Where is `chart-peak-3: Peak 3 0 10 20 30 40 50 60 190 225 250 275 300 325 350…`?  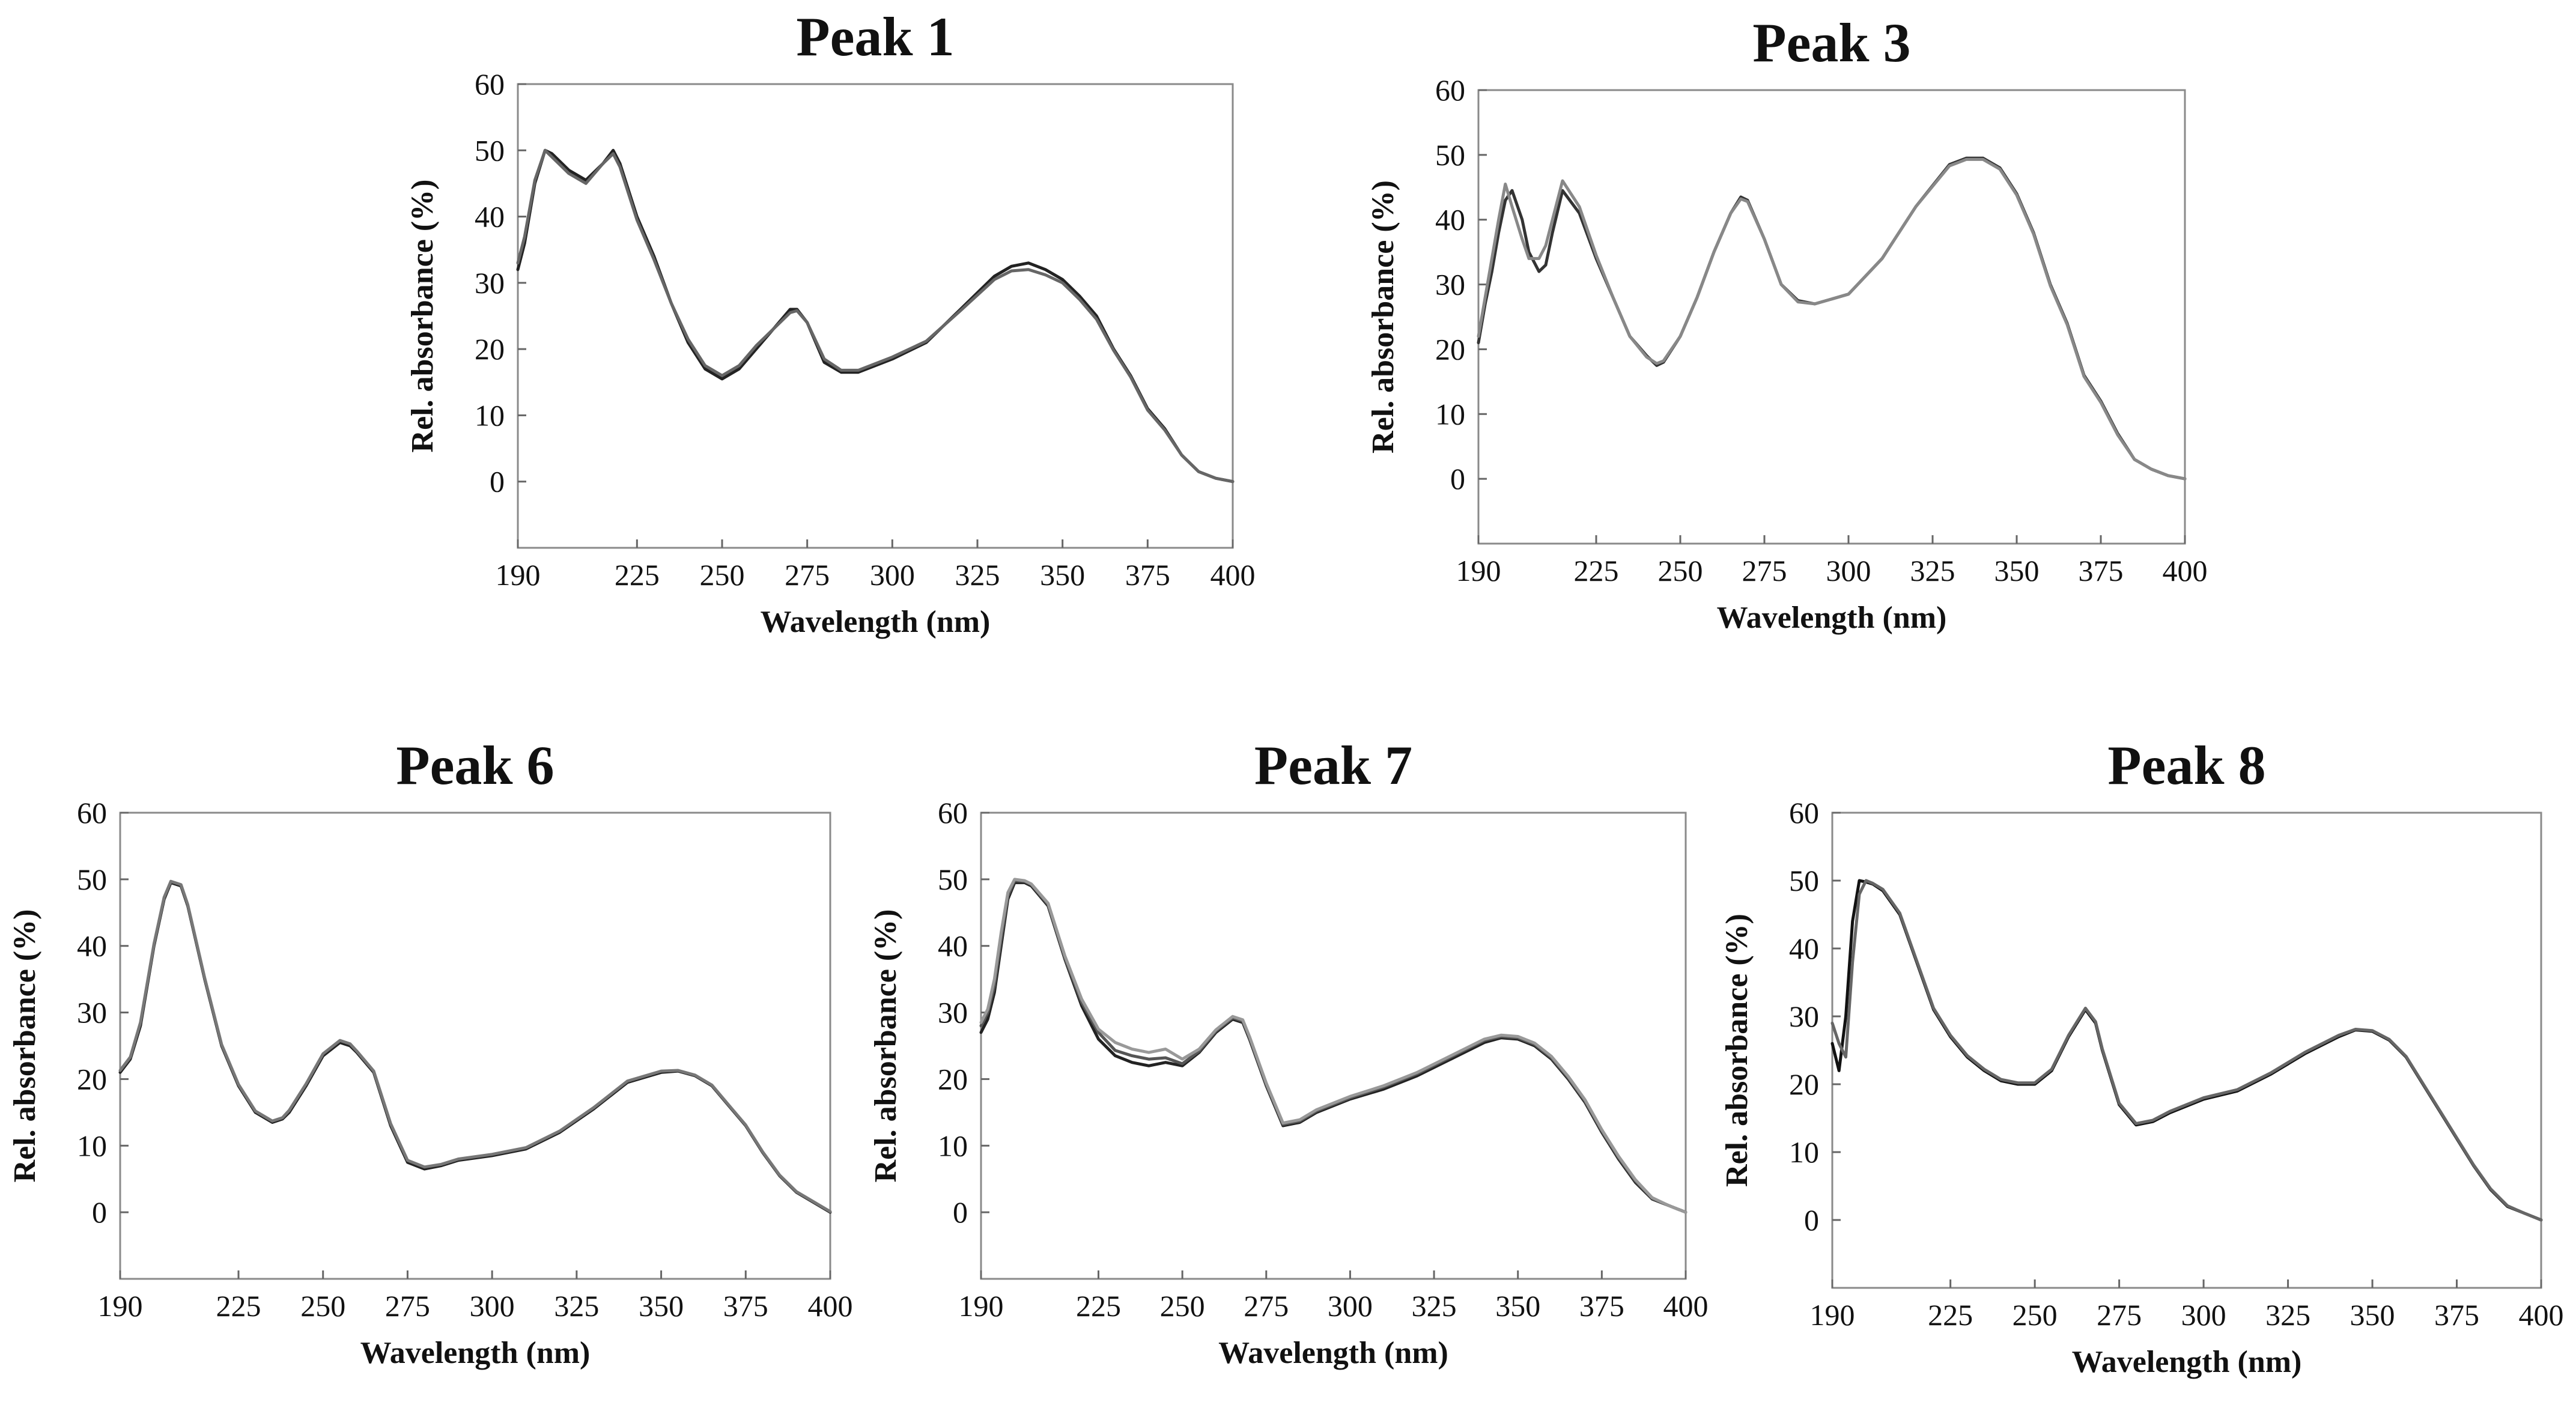 chart-peak-3: Peak 3 0 10 20 30 40 50 60 190 225 250 275 300 325 350… is located at coordinates (1787, 323).